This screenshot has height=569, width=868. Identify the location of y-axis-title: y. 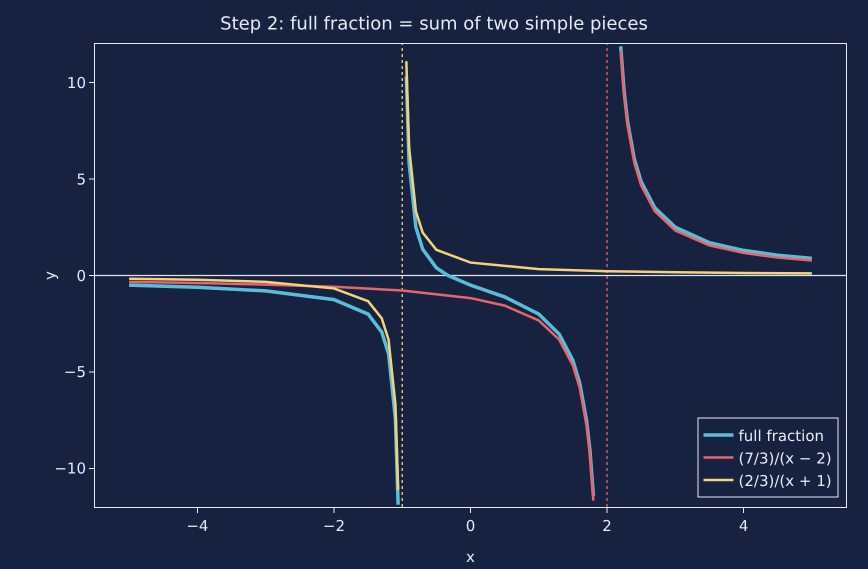
(50, 275).